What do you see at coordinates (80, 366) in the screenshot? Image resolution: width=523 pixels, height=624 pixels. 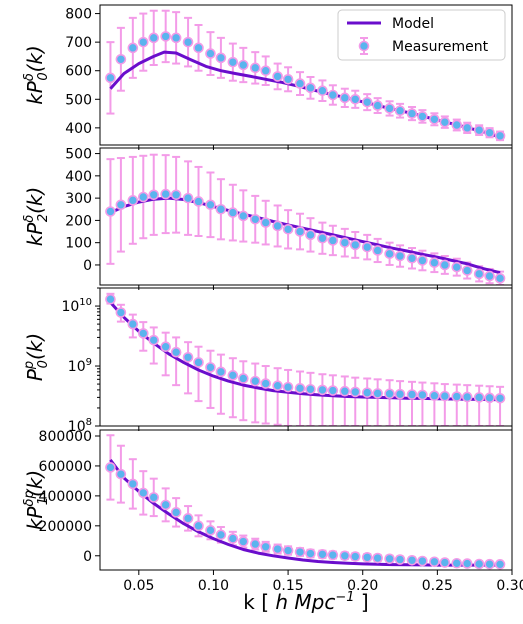 I see `y-tick-label: 10⁹` at bounding box center [80, 366].